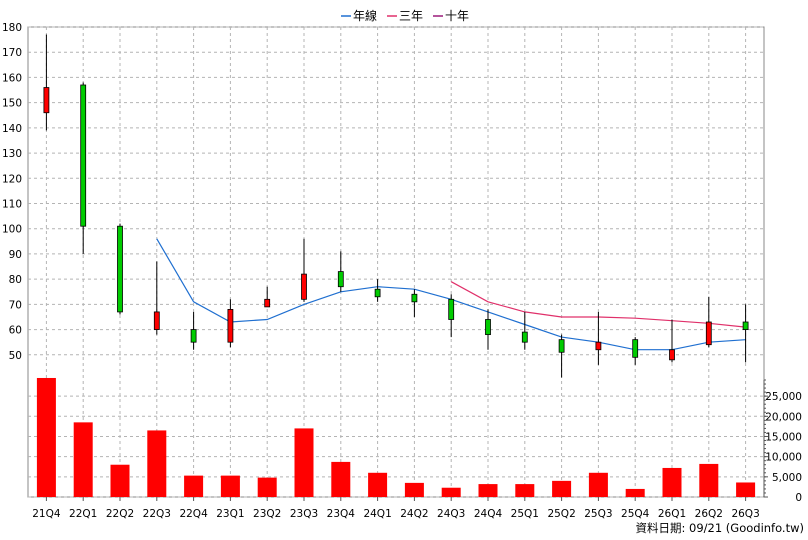  What do you see at coordinates (15, 356) in the screenshot?
I see `price-tick-label: 50` at bounding box center [15, 356].